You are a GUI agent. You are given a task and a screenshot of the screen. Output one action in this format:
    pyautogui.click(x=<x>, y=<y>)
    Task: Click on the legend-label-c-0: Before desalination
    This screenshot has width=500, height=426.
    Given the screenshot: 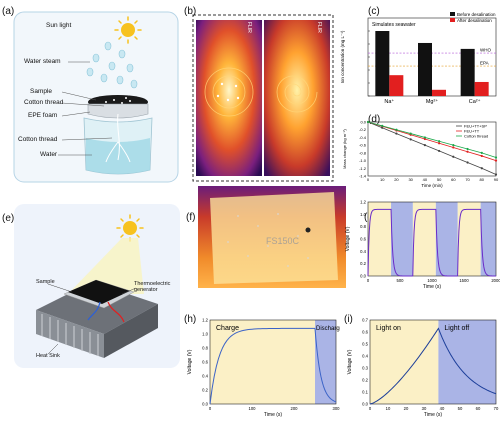 What is the action you would take?
    pyautogui.click(x=476, y=14)
    